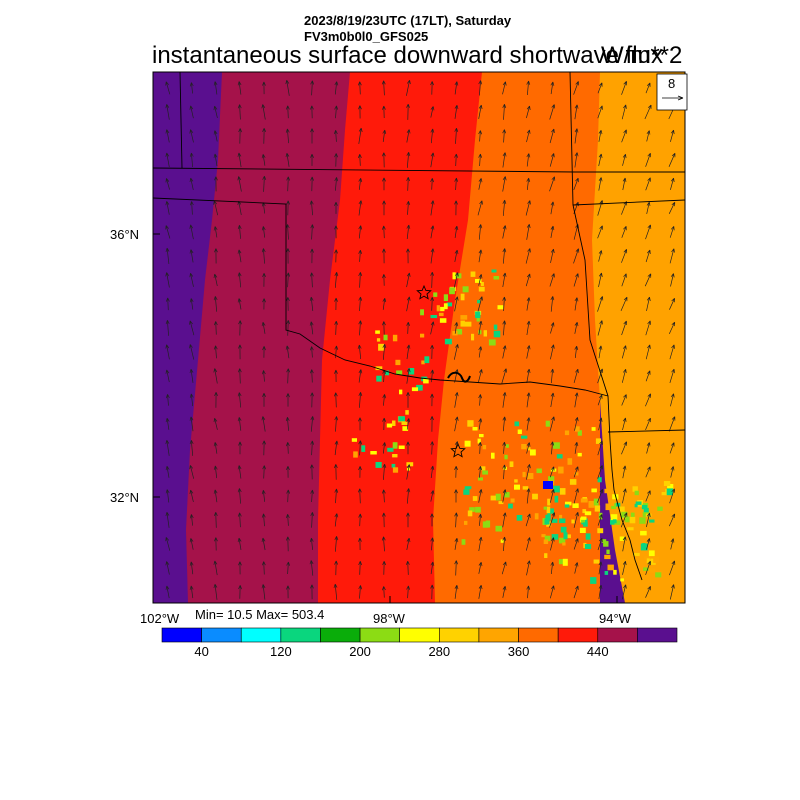 This screenshot has width=800, height=800. What do you see at coordinates (615, 618) in the screenshot?
I see `lon-label-94w: 94°W` at bounding box center [615, 618].